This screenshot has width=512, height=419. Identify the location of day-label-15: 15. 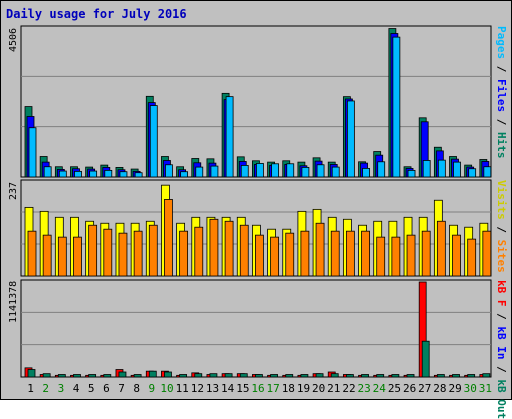
(242, 388).